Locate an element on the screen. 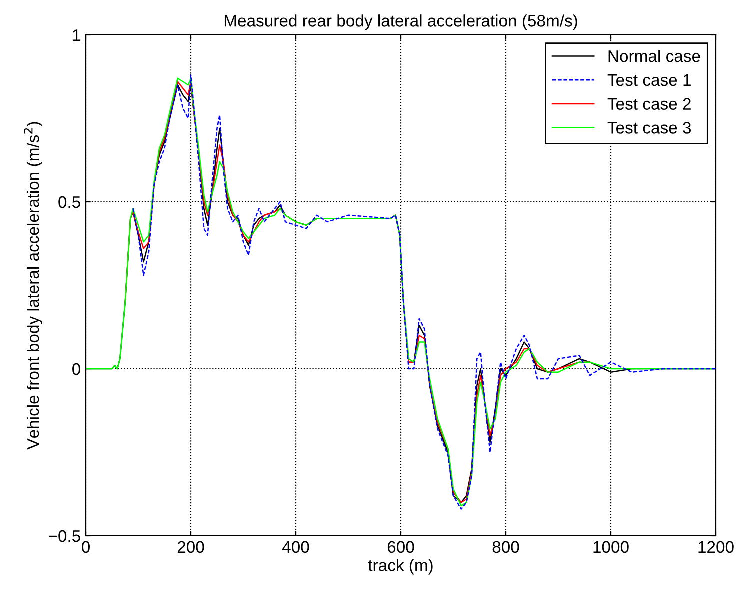  x-tick-label: 0 is located at coordinates (86, 547).